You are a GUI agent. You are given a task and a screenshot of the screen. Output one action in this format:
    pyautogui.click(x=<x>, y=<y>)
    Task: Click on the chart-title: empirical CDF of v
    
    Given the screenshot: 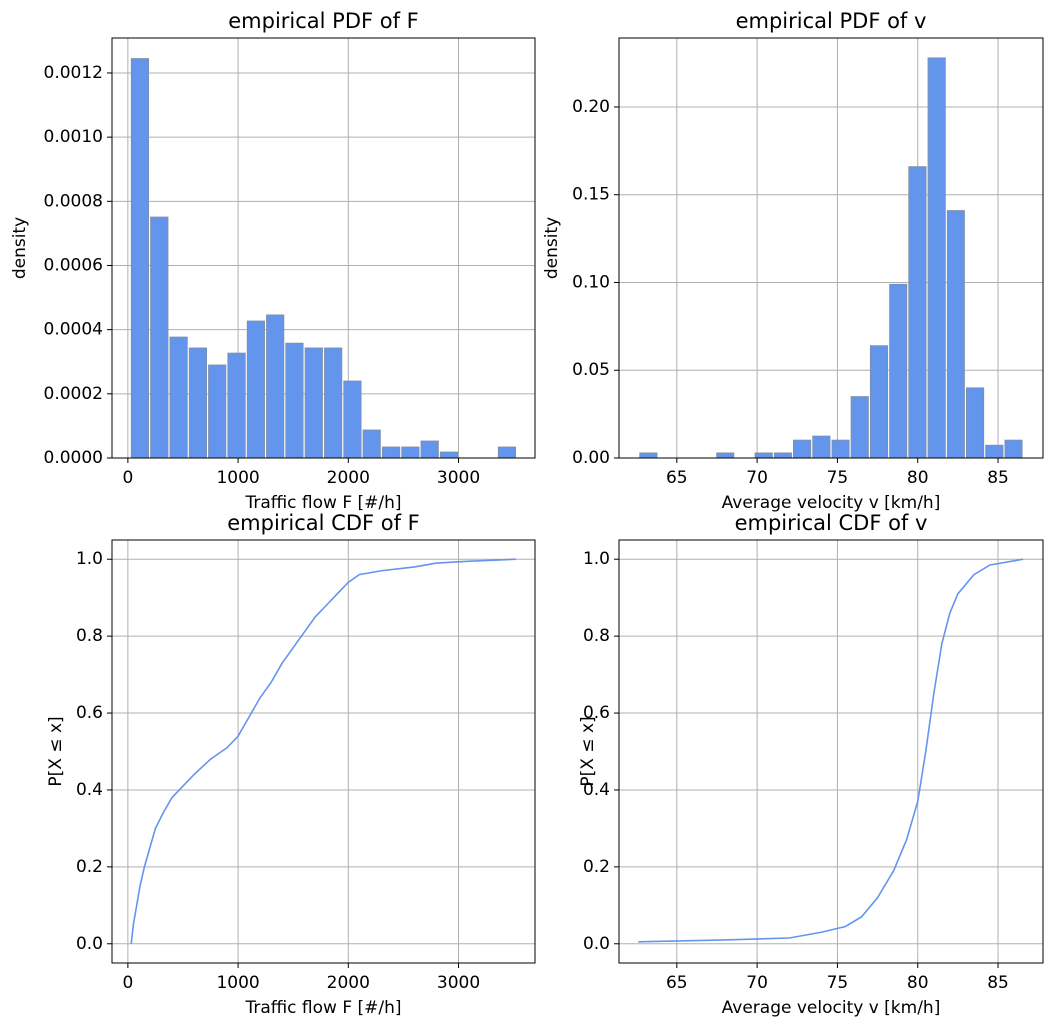 What is the action you would take?
    pyautogui.click(x=831, y=523)
    